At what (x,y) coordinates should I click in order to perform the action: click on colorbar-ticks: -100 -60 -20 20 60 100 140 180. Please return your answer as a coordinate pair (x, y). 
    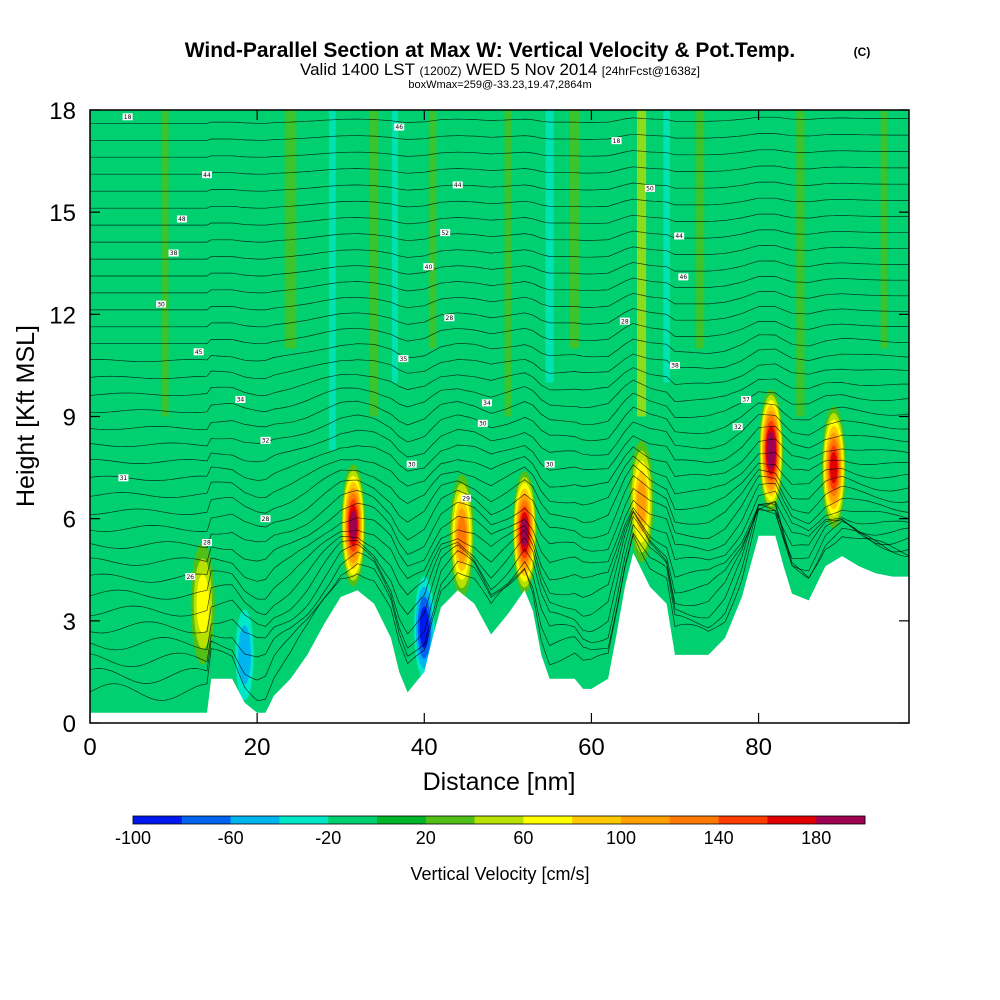
    Looking at the image, I should click on (473, 838).